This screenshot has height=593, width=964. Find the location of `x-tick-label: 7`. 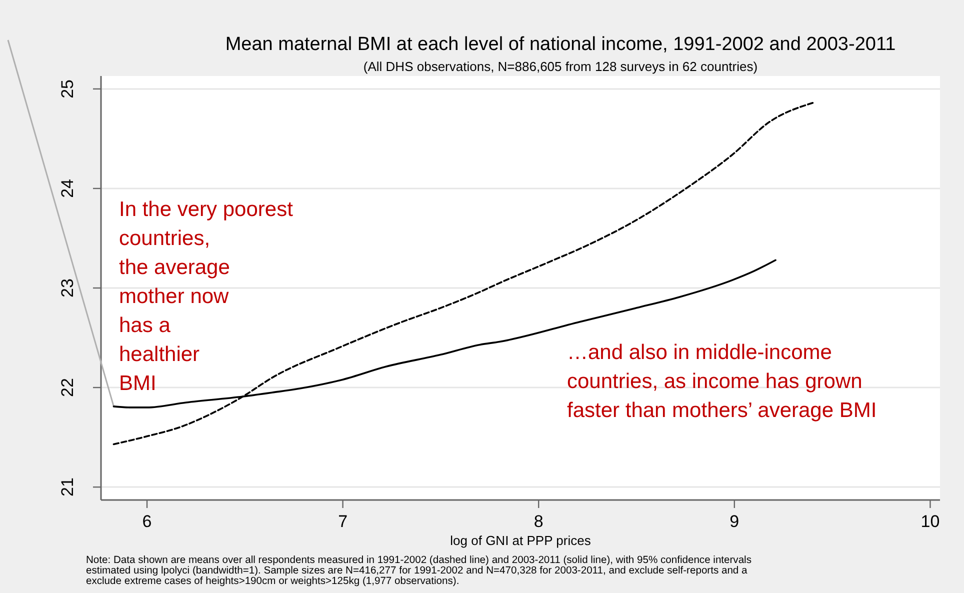

x-tick-label: 7 is located at coordinates (343, 521).